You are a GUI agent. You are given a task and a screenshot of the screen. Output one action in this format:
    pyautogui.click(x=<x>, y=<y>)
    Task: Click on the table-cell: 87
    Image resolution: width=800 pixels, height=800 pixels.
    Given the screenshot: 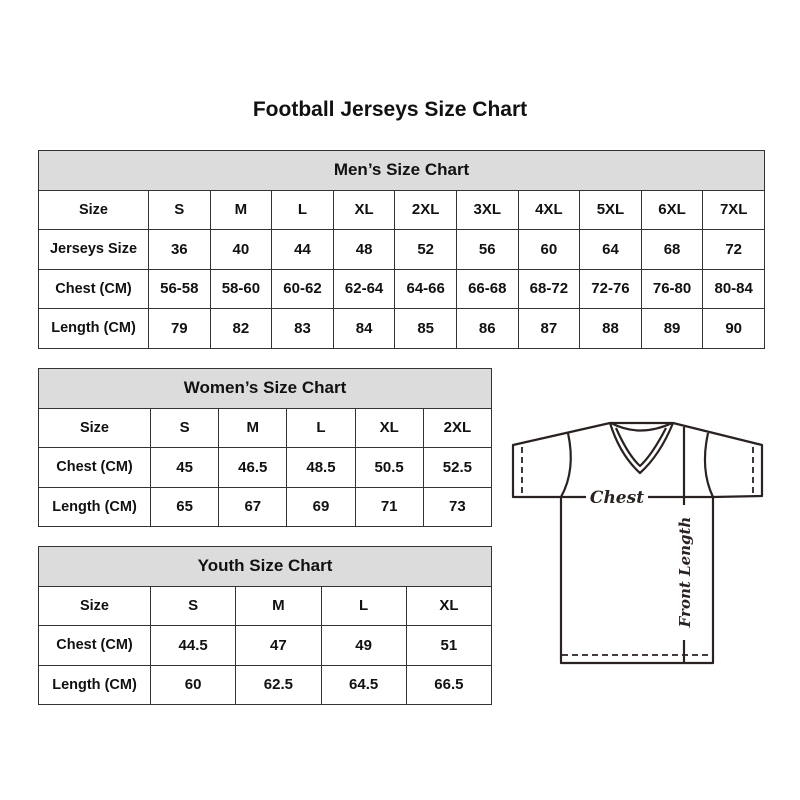 What is the action you would take?
    pyautogui.click(x=549, y=328)
    